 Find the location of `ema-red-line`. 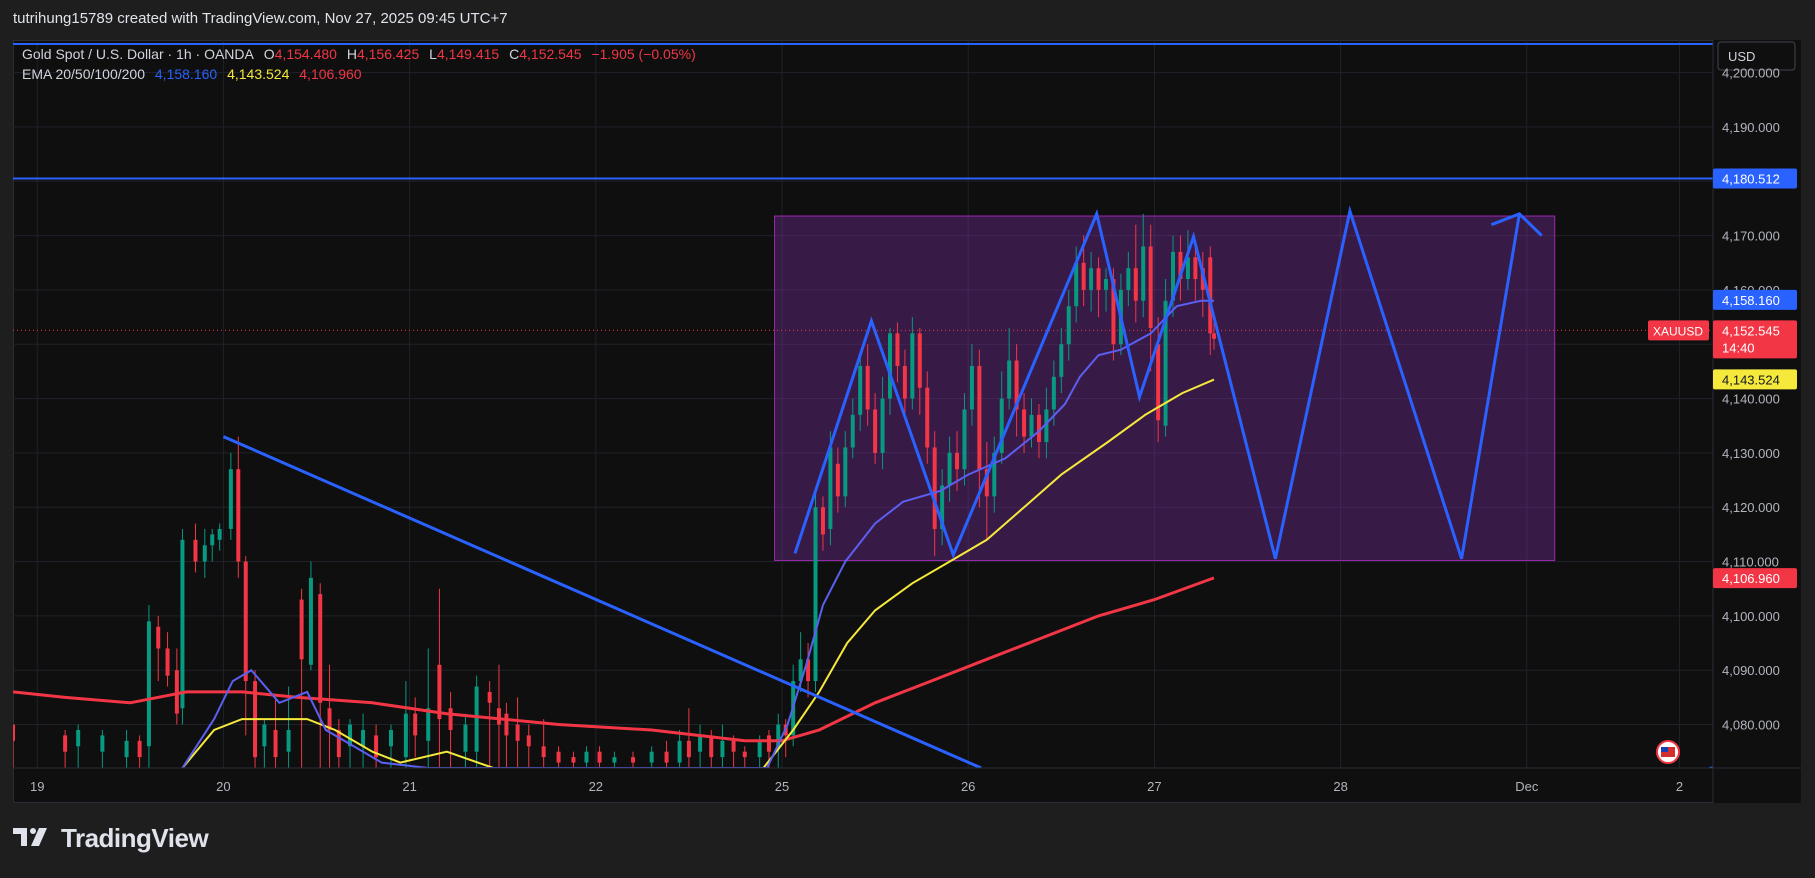

ema-red-line is located at coordinates (614, 659).